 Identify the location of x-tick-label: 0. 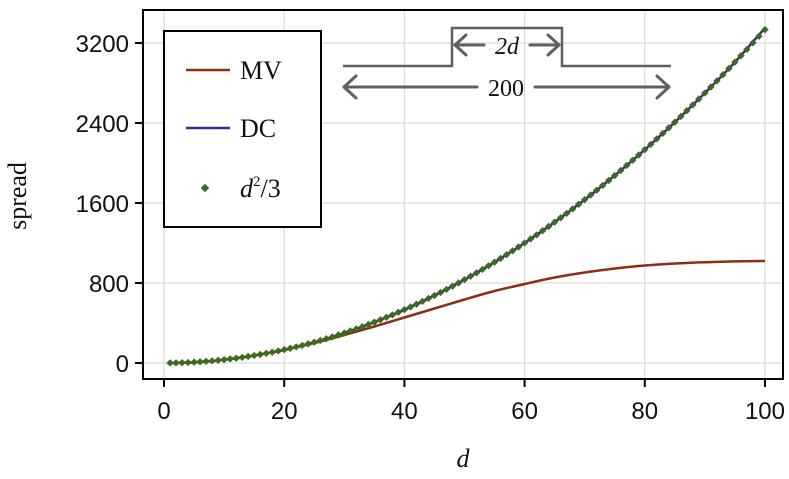
(163, 411).